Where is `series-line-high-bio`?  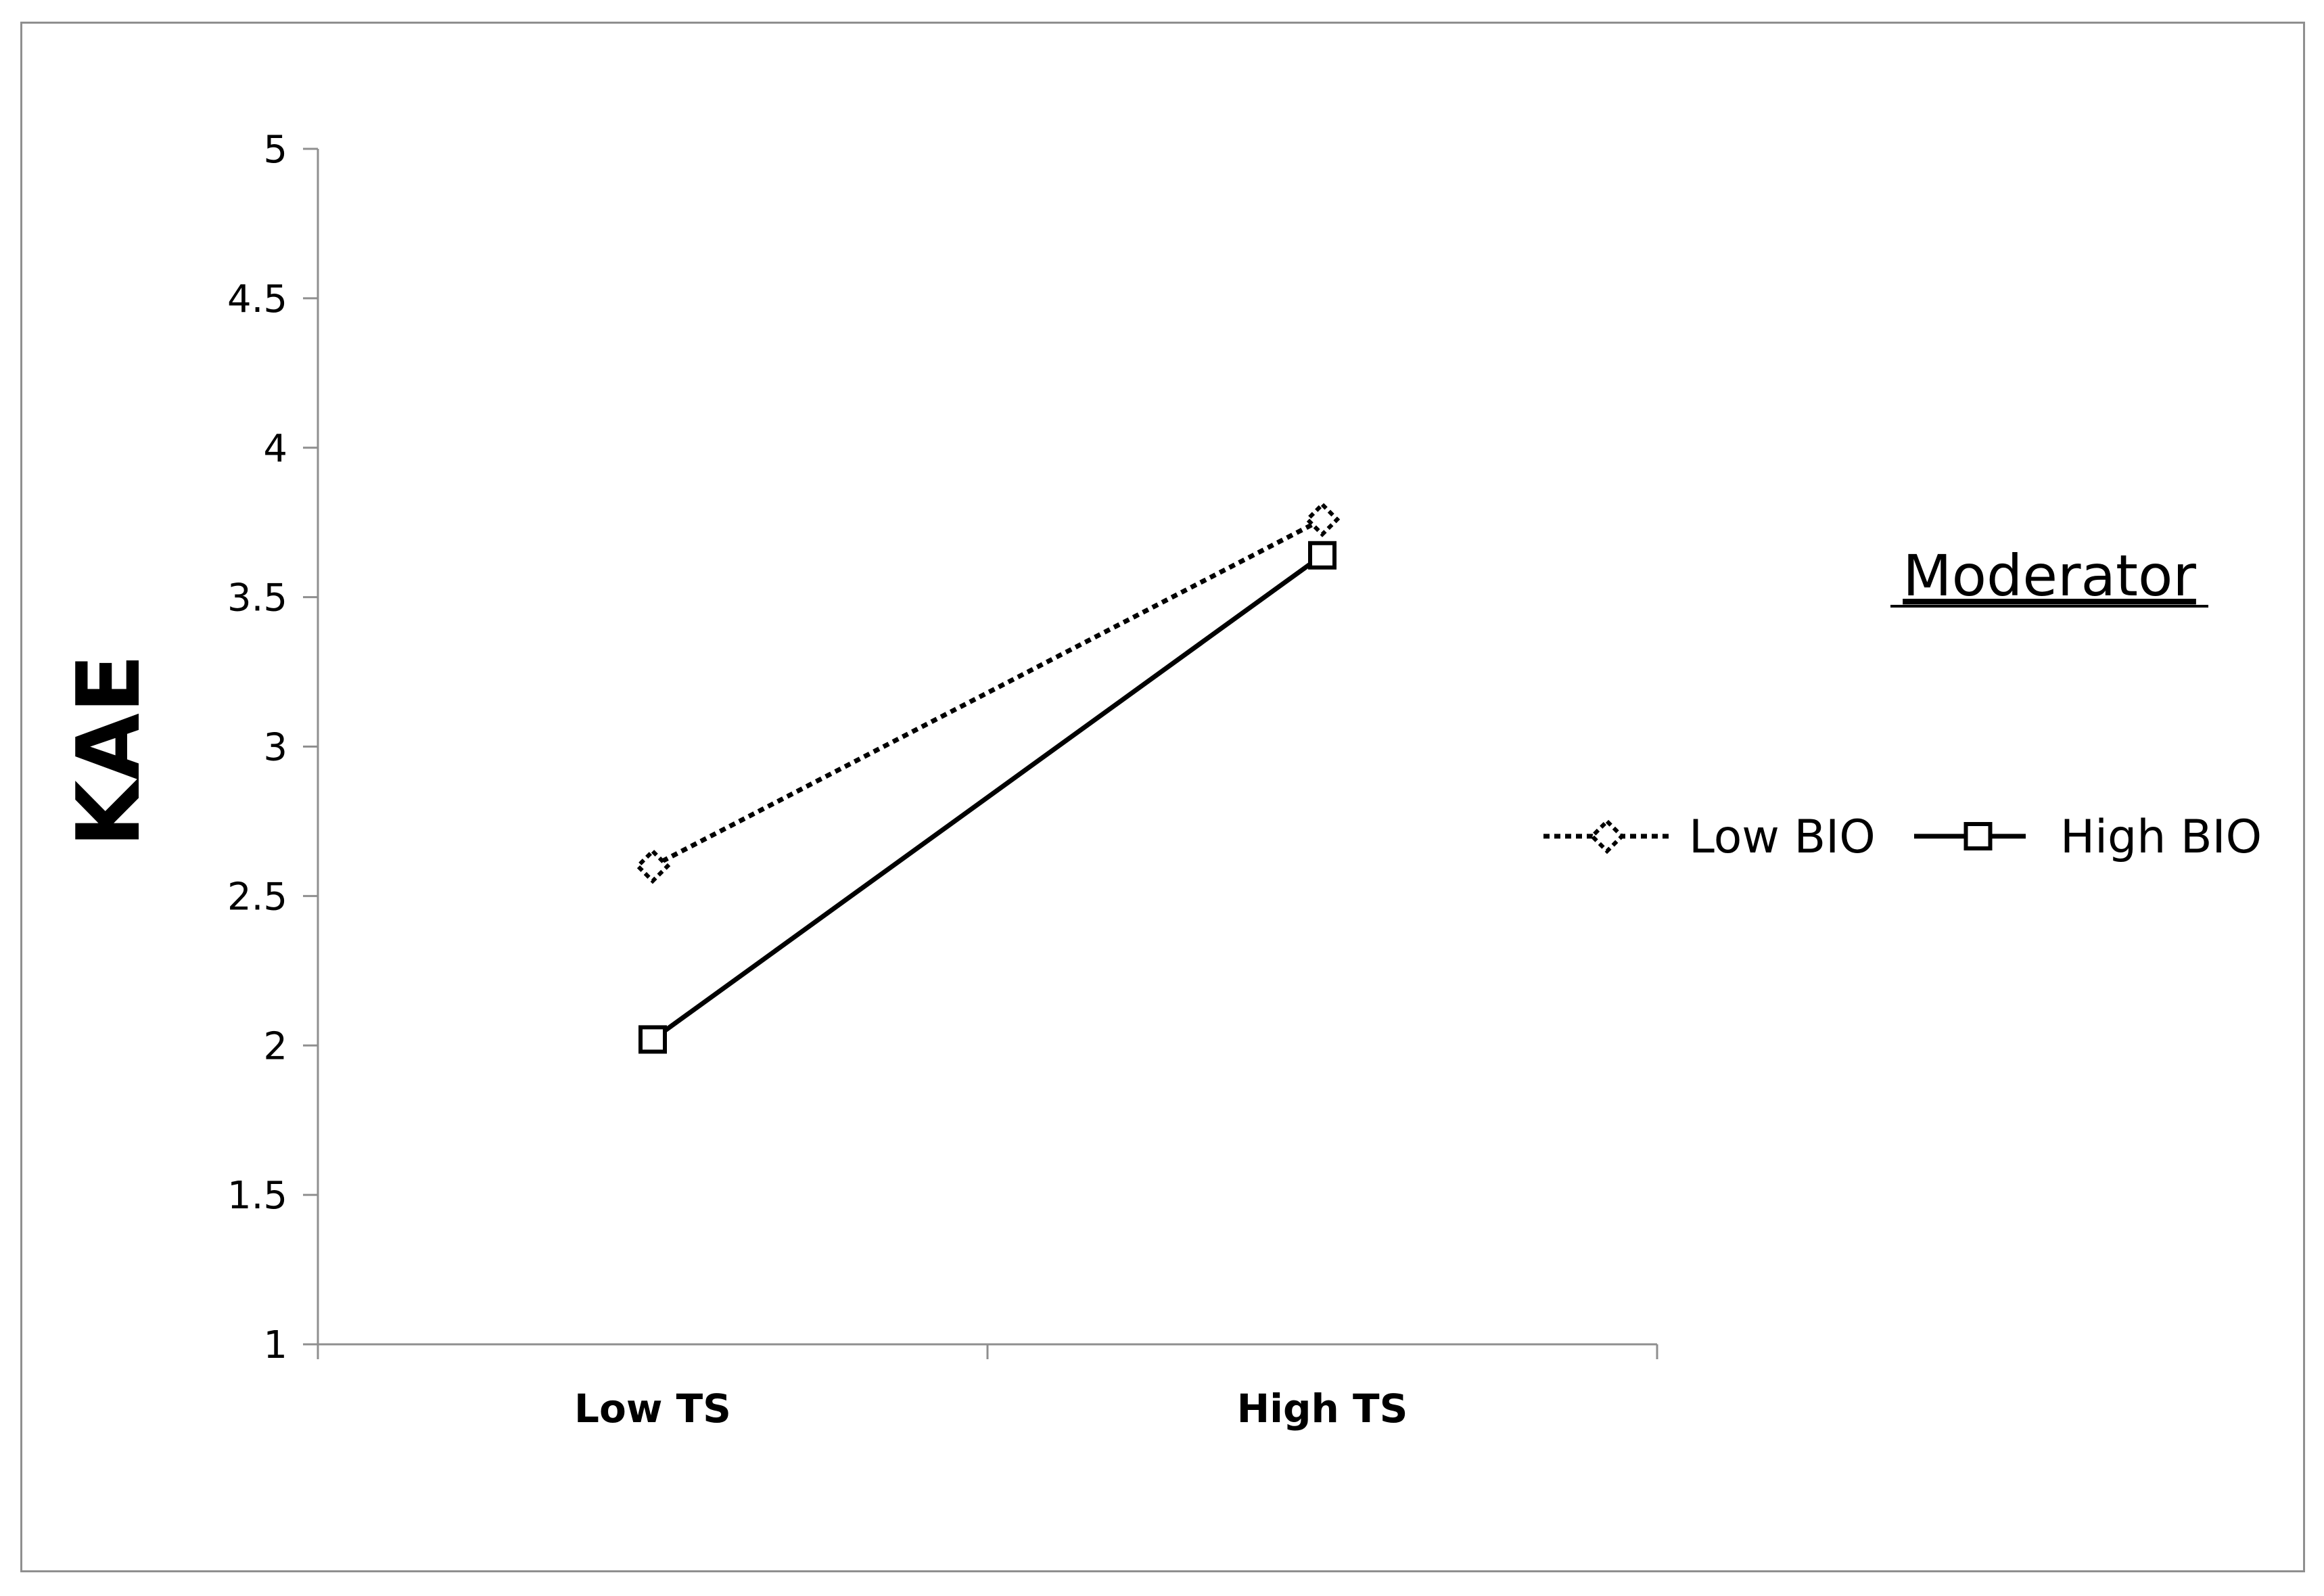 series-line-high-bio is located at coordinates (988, 798).